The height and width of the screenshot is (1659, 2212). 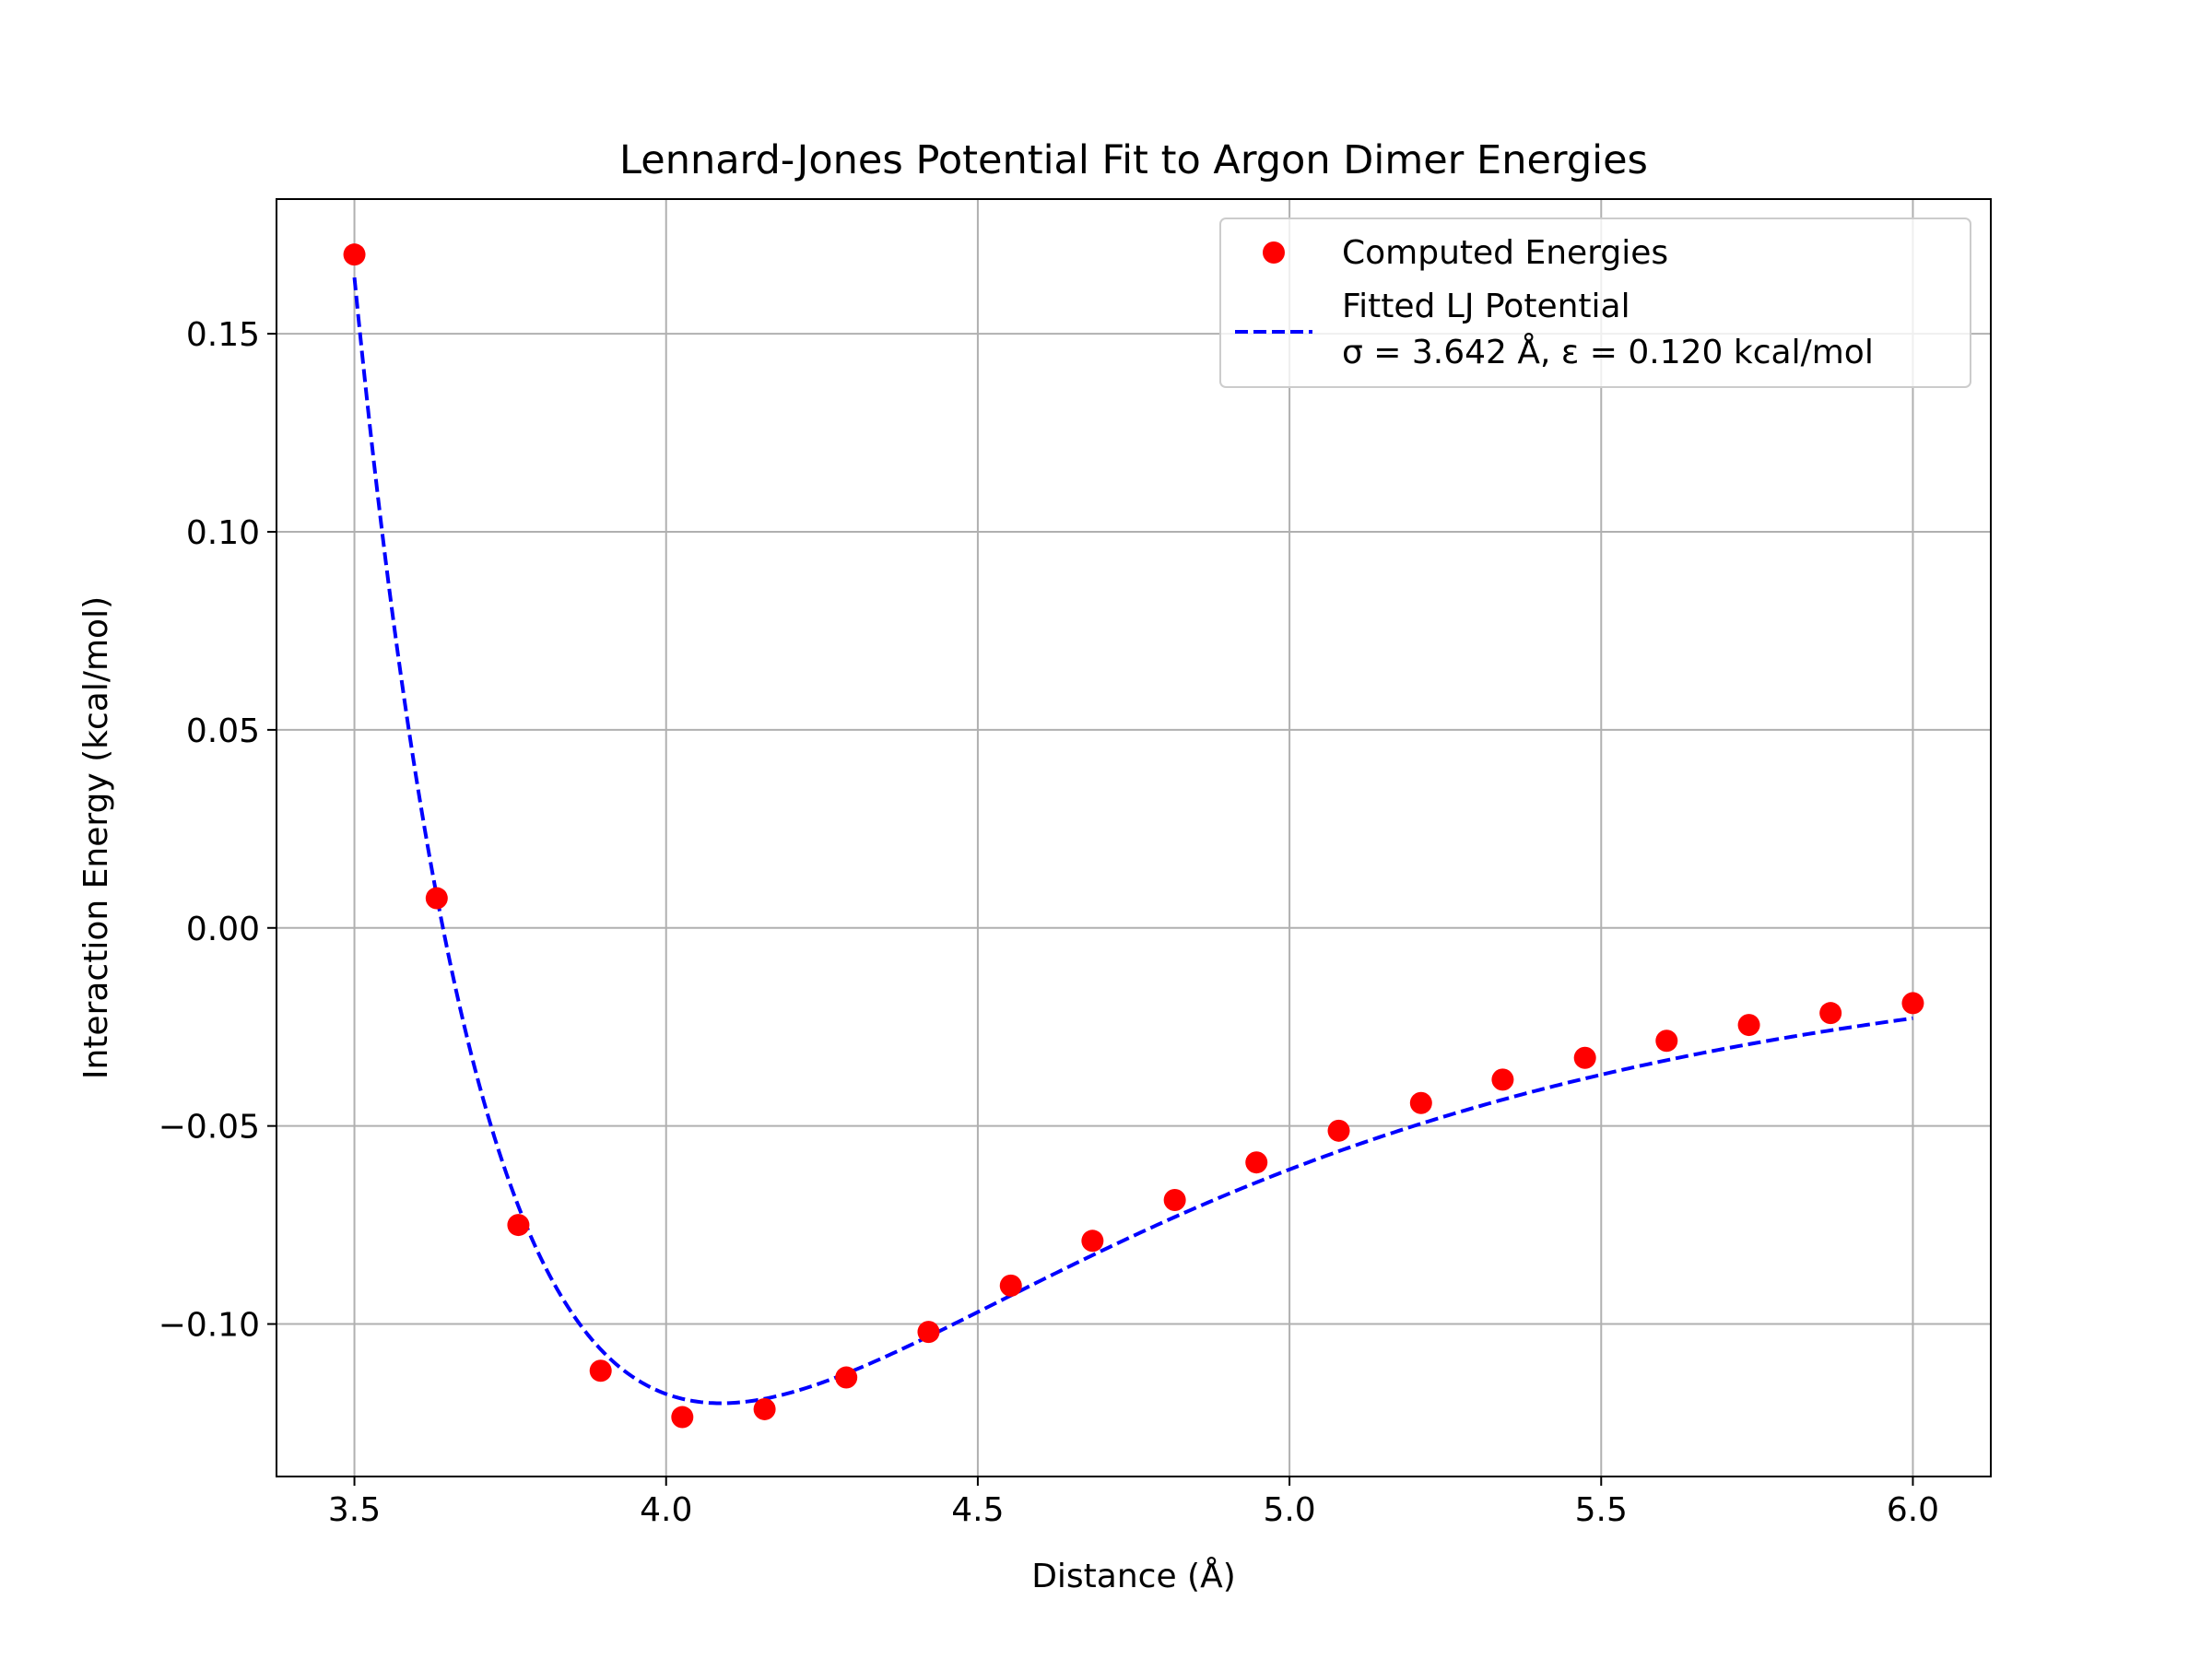 What do you see at coordinates (223, 731) in the screenshot?
I see `y-tick-label: 0.05` at bounding box center [223, 731].